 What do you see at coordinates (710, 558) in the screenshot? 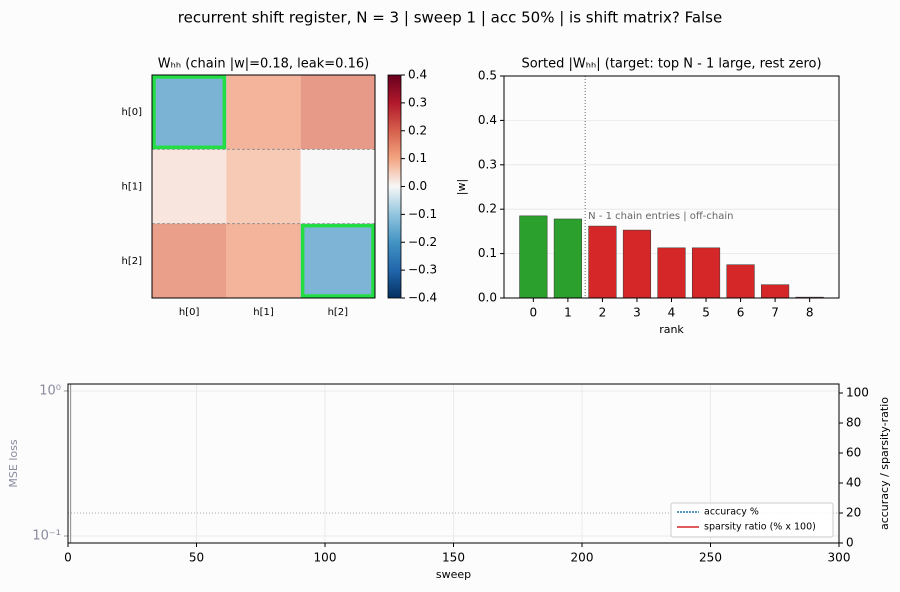
I see `x-tick-label: 250` at bounding box center [710, 558].